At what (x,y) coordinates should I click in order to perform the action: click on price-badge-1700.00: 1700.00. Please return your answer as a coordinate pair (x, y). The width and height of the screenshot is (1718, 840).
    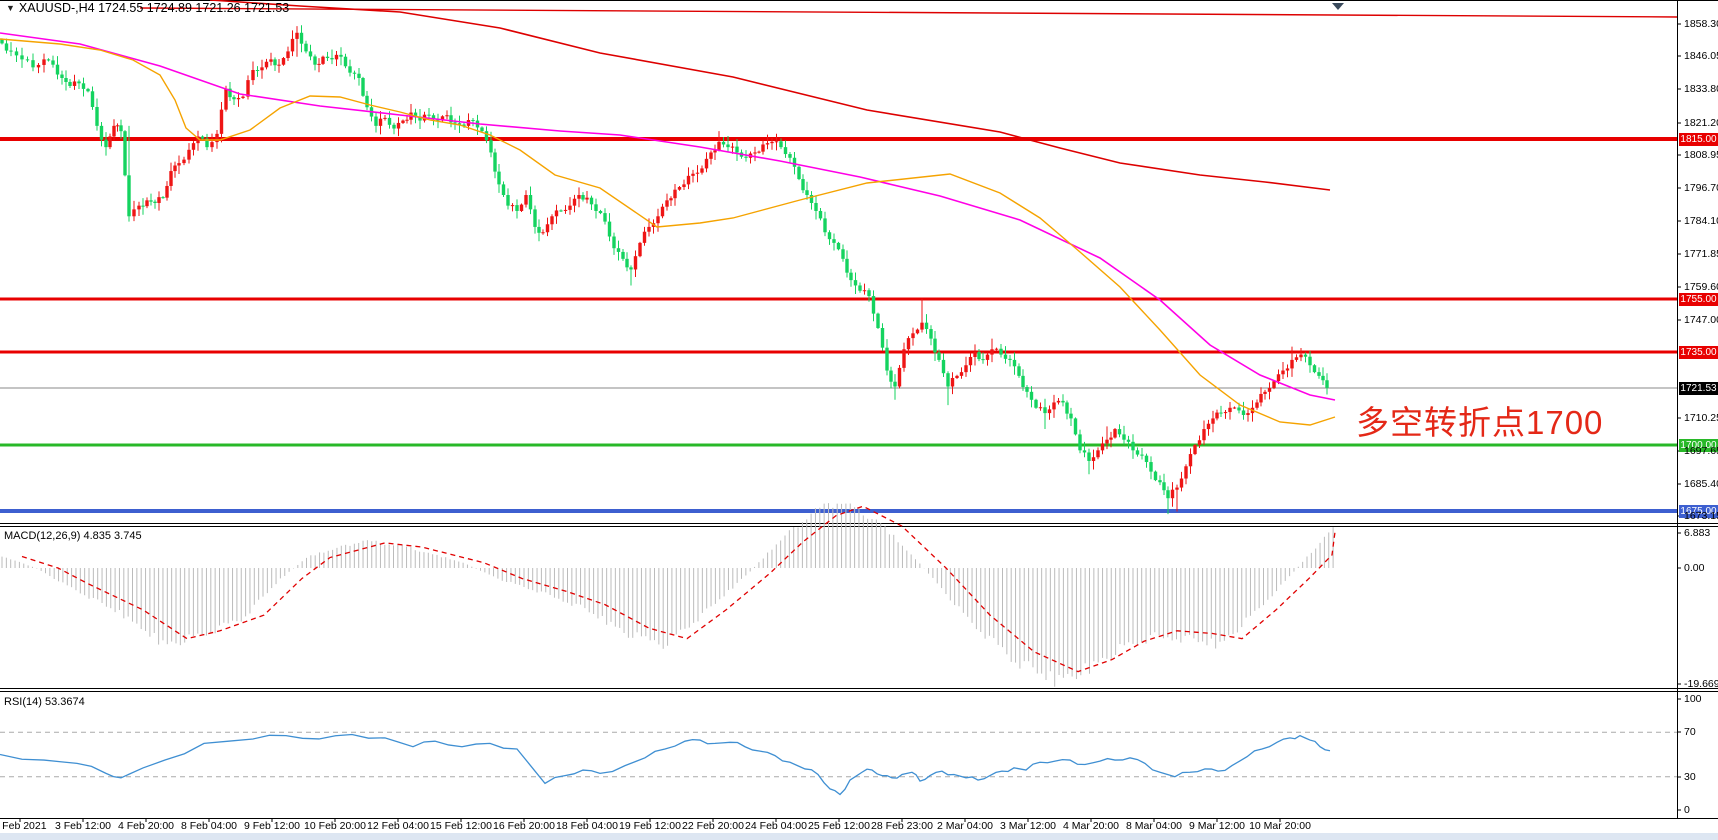
    Looking at the image, I should click on (1698, 445).